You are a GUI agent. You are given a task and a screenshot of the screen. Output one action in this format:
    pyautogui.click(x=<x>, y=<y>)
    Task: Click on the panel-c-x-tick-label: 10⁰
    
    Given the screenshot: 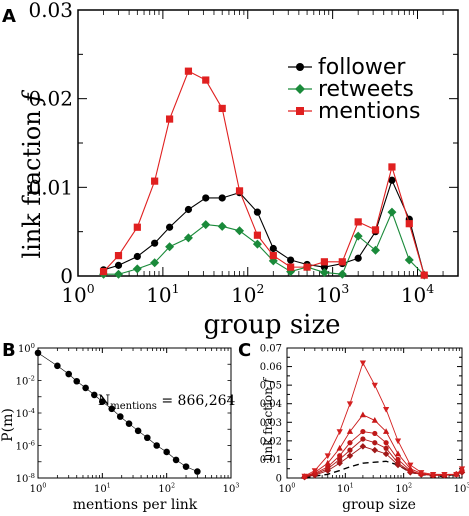 What is the action you would take?
    pyautogui.click(x=287, y=489)
    